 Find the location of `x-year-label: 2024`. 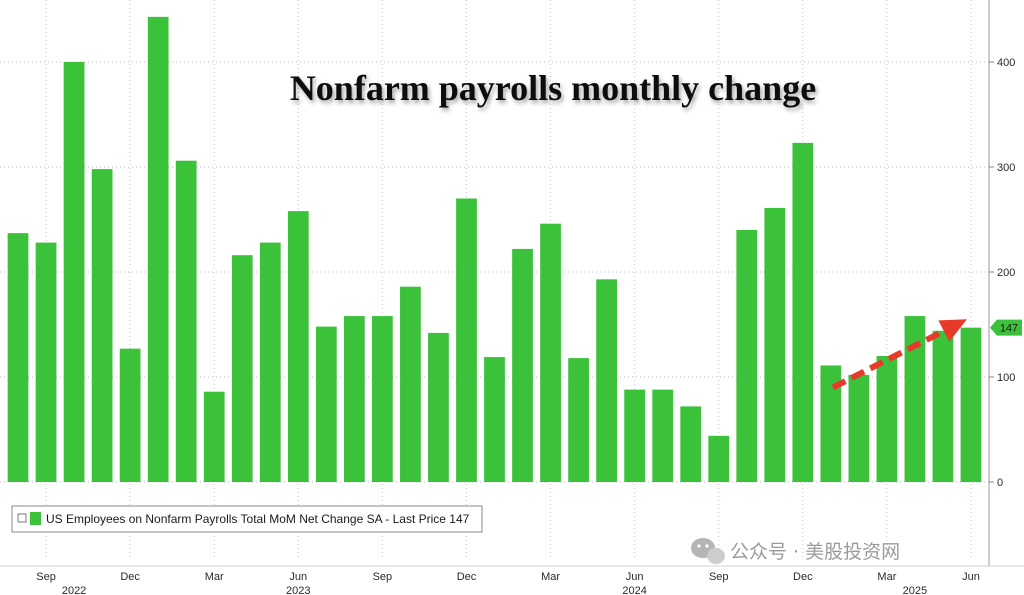

x-year-label: 2024 is located at coordinates (634, 590).